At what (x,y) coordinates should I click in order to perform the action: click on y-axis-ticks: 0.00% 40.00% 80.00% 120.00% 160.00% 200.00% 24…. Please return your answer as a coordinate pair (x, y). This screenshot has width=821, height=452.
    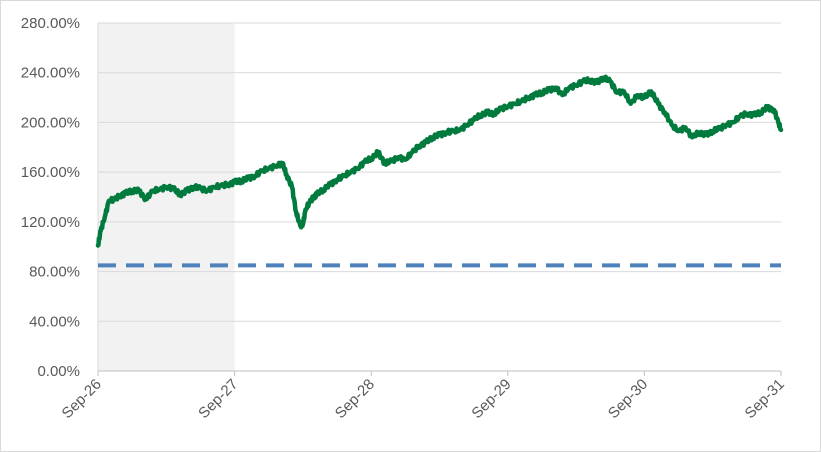
    Looking at the image, I should click on (50, 197).